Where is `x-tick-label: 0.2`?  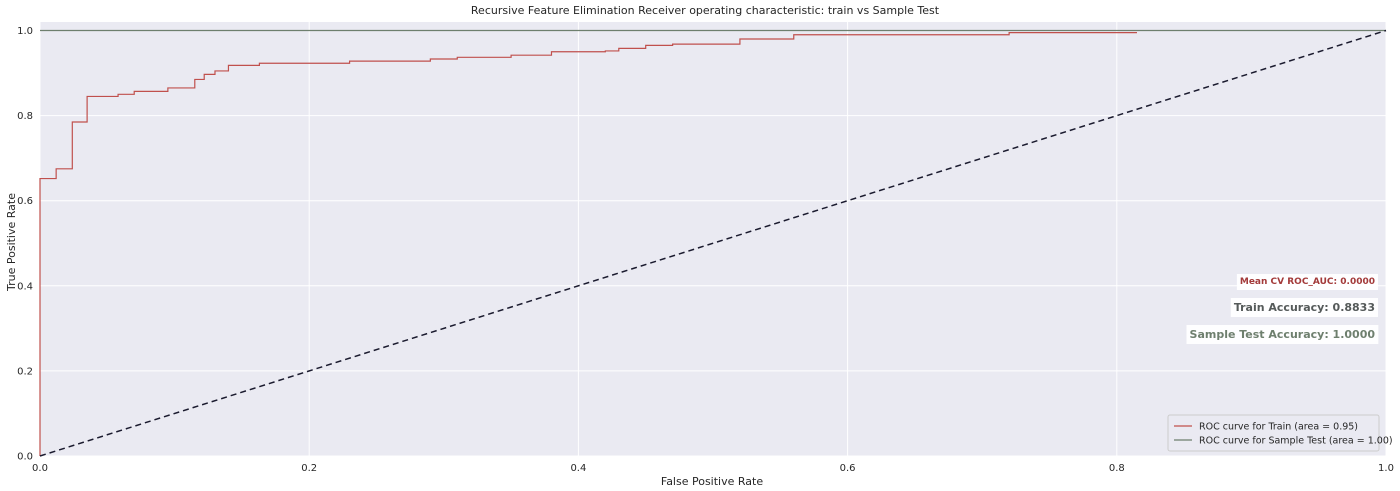 x-tick-label: 0.2 is located at coordinates (309, 468).